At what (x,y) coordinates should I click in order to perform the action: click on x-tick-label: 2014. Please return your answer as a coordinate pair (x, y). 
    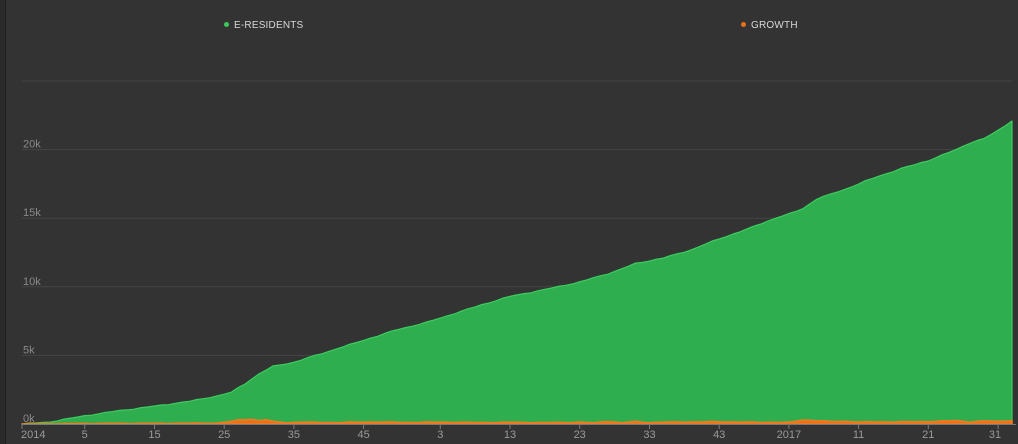
    Looking at the image, I should click on (33, 435).